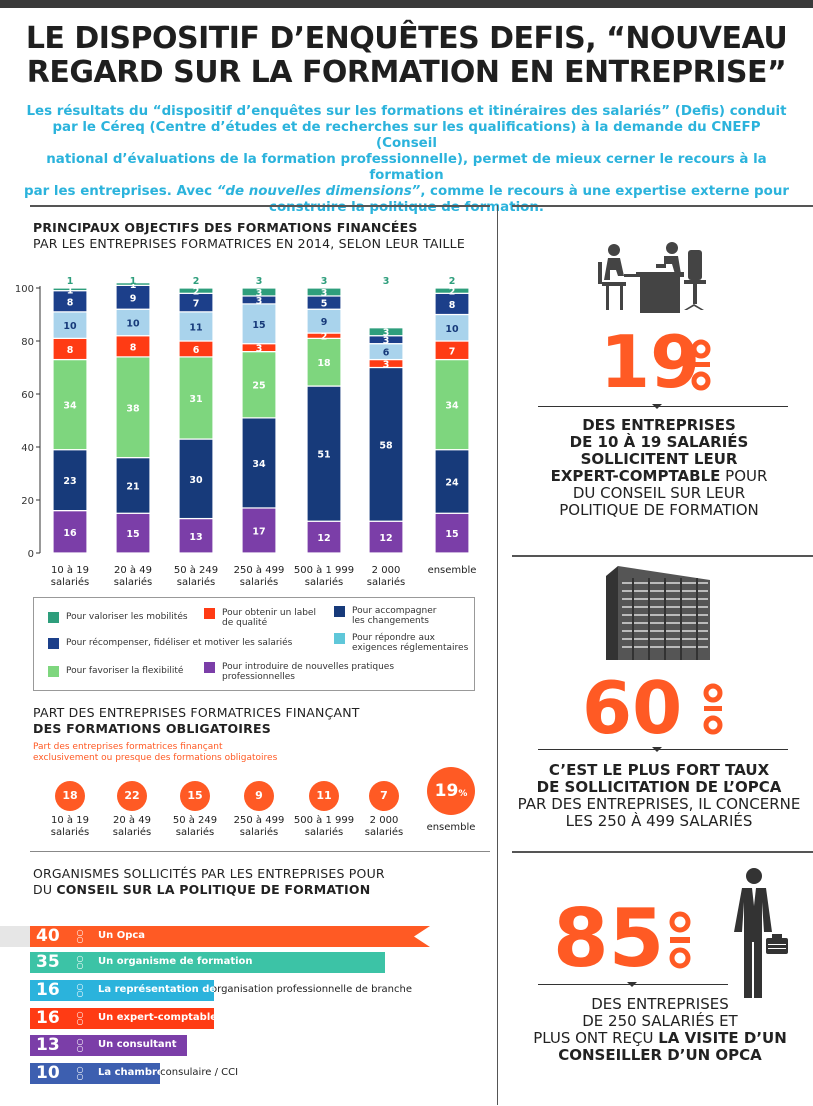 The image size is (813, 1106). Describe the element at coordinates (133, 298) in the screenshot. I see `bar-value-label: 9` at that location.